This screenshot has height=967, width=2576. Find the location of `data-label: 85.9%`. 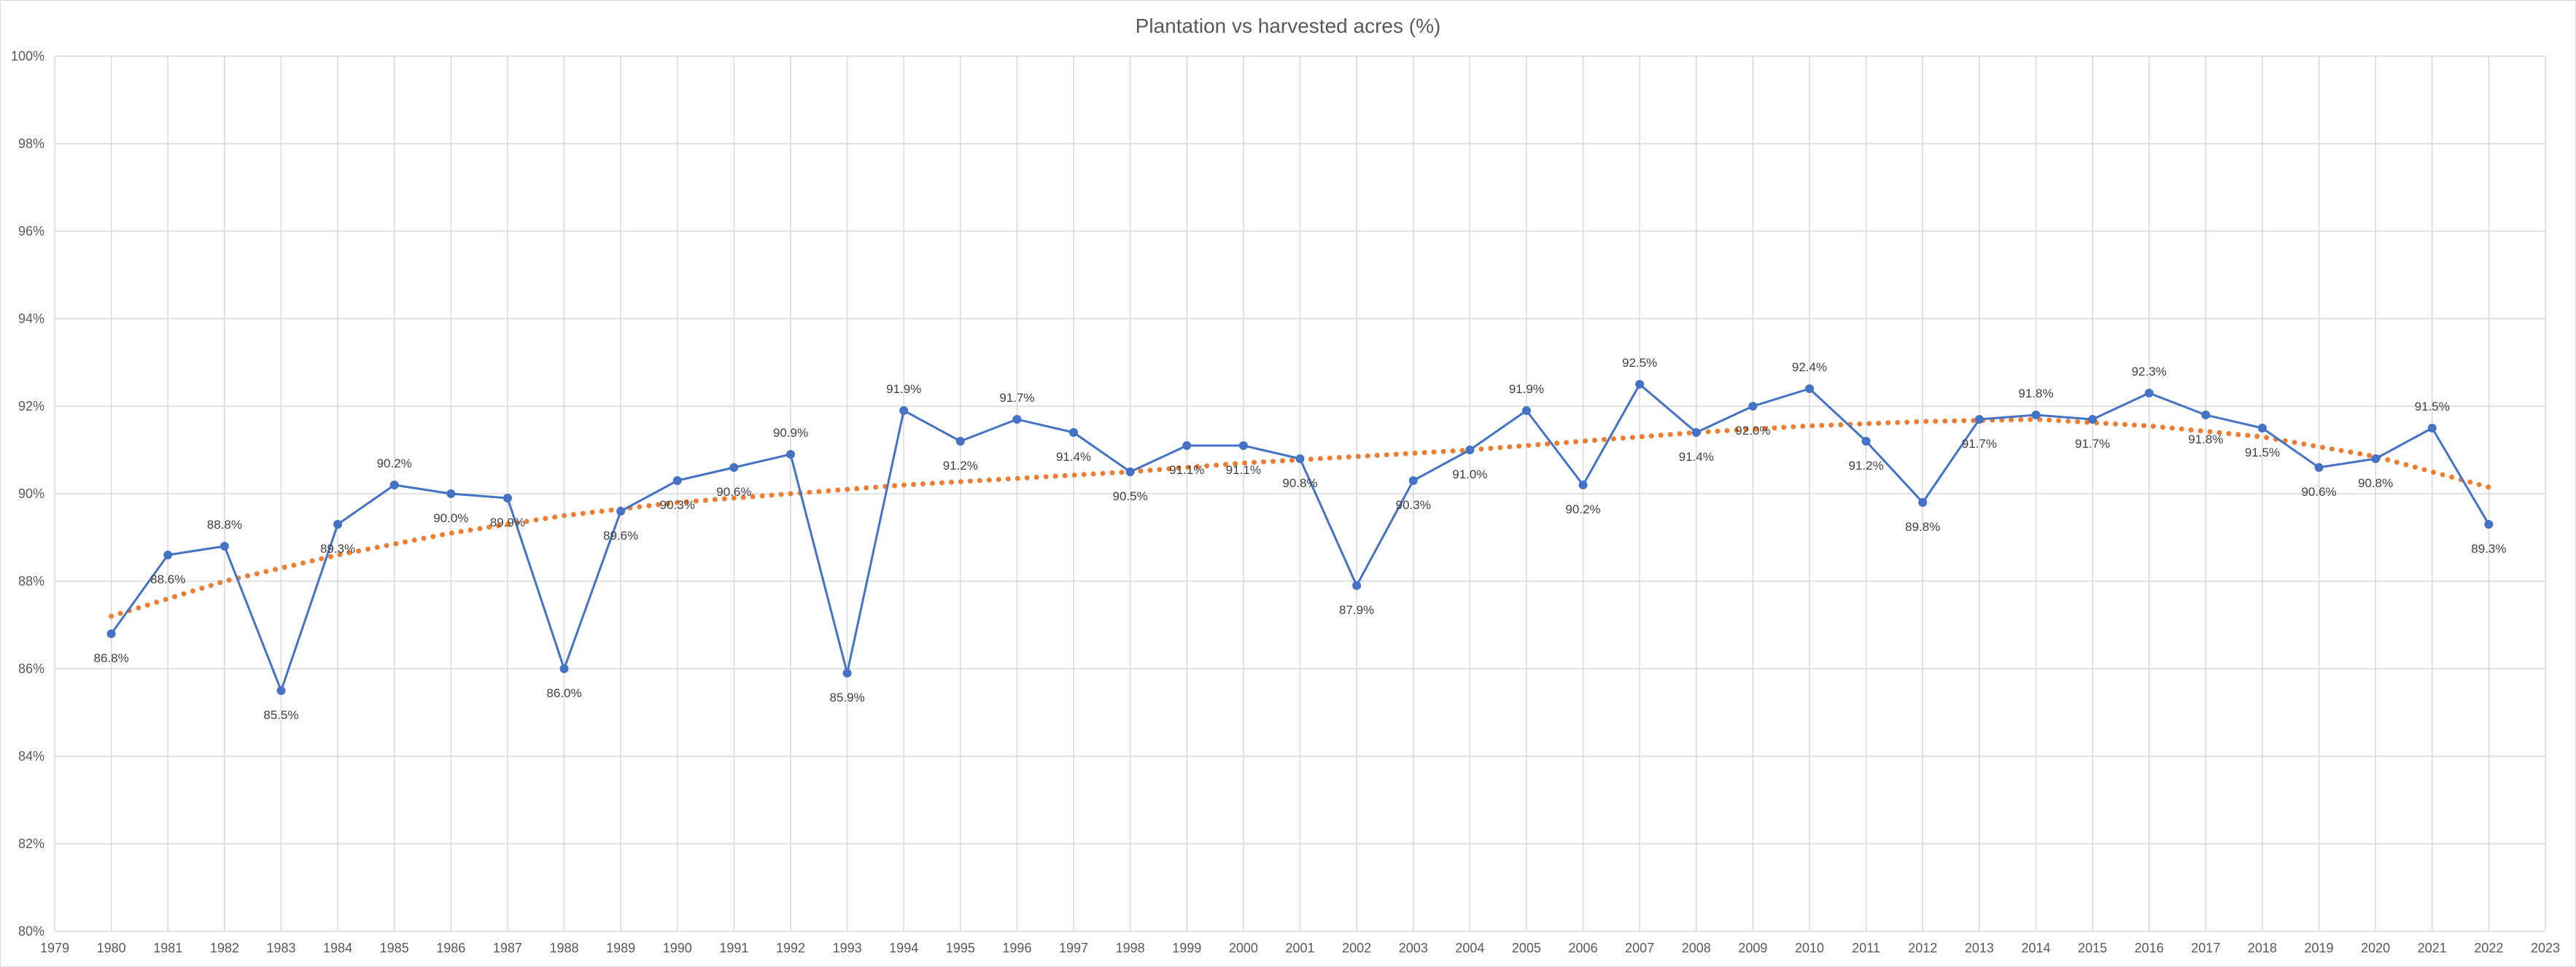

data-label: 85.9% is located at coordinates (847, 697).